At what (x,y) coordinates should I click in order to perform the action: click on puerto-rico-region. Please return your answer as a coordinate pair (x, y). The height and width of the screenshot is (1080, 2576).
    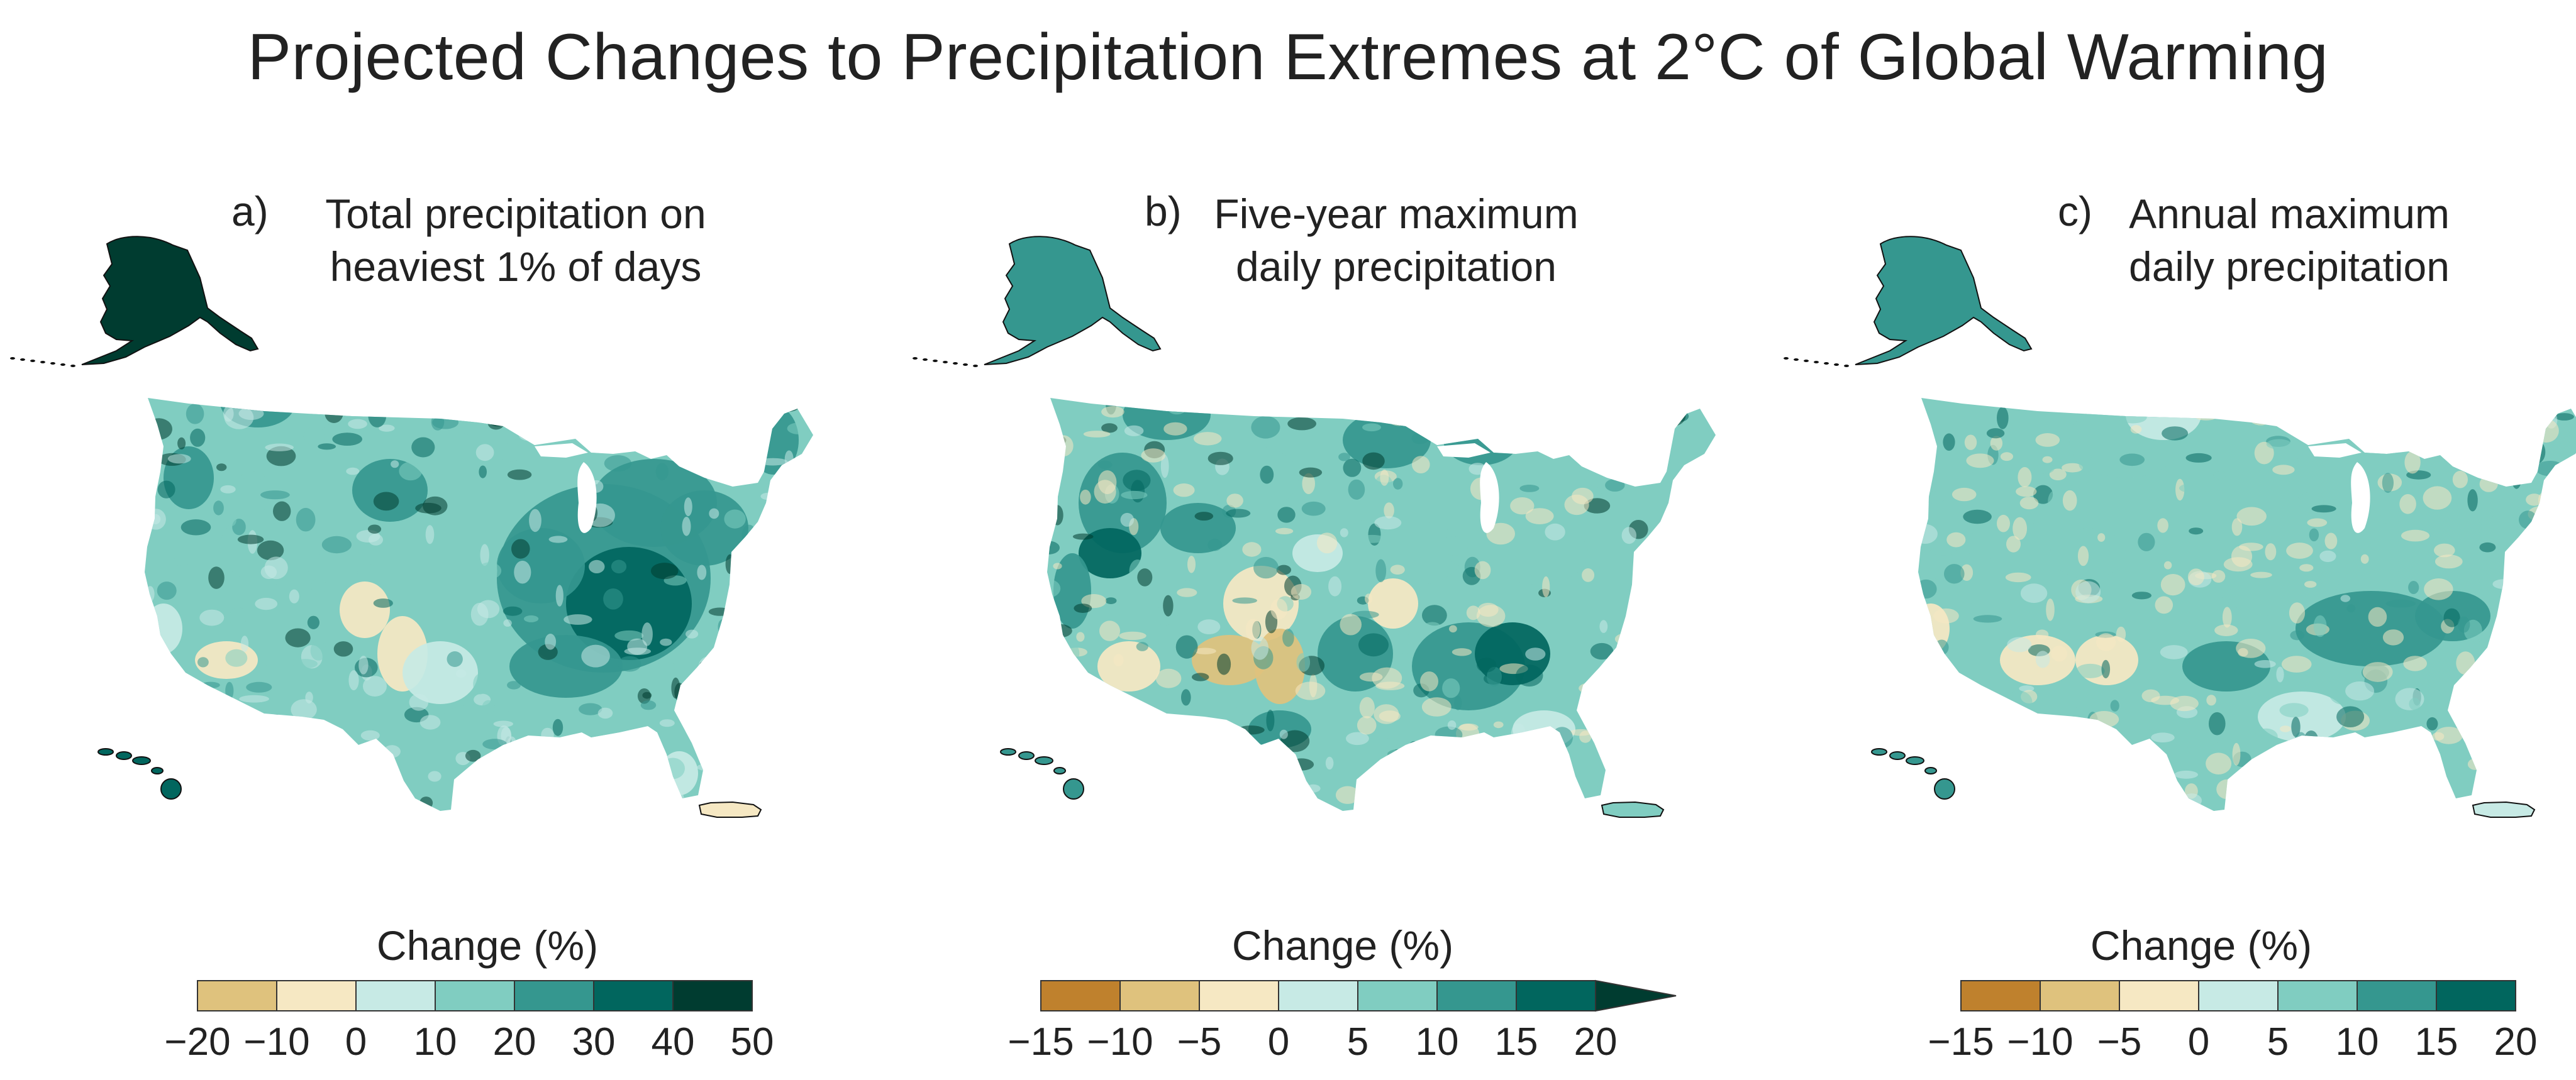
    Looking at the image, I should click on (1633, 809).